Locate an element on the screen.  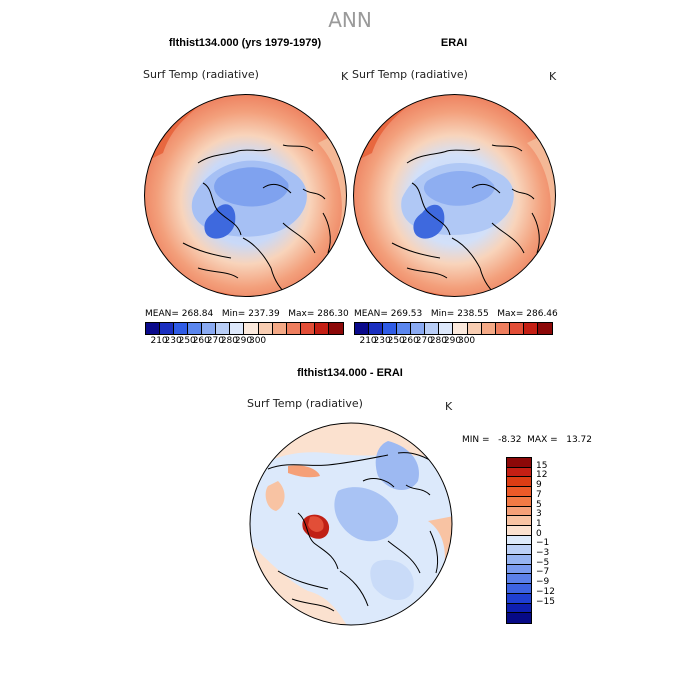
panel1-unit-label: K is located at coordinates (345, 76).